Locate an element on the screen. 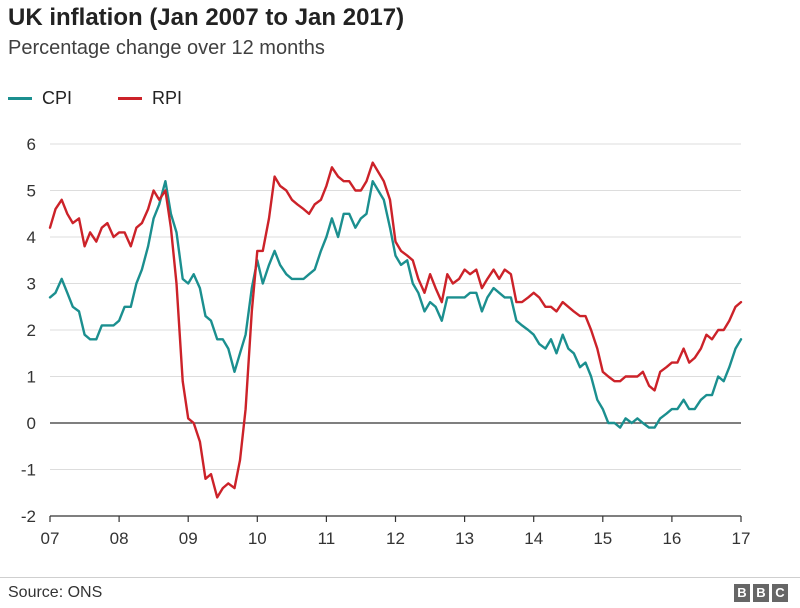 The image size is (800, 608). legend-label-rpi: RPI is located at coordinates (167, 97).